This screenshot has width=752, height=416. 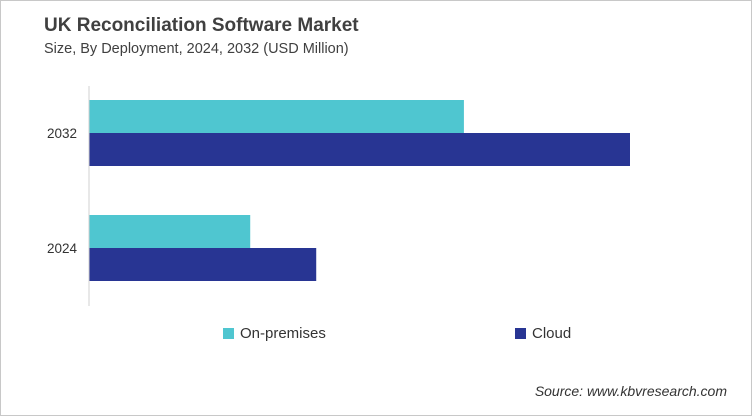 I want to click on chart-title: UK Reconciliation Software Market, so click(x=201, y=25).